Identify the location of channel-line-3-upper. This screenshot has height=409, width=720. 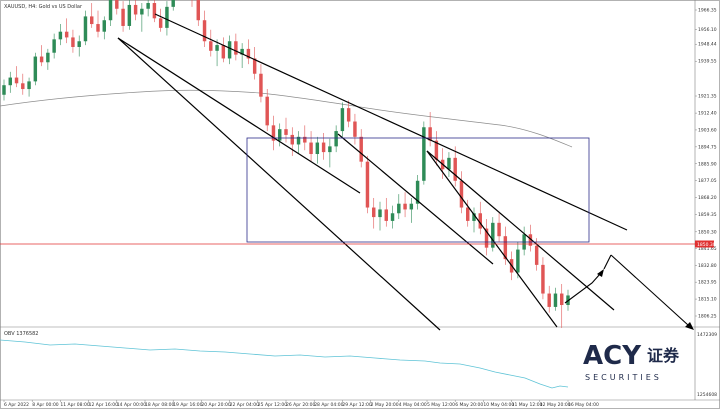
(520, 230).